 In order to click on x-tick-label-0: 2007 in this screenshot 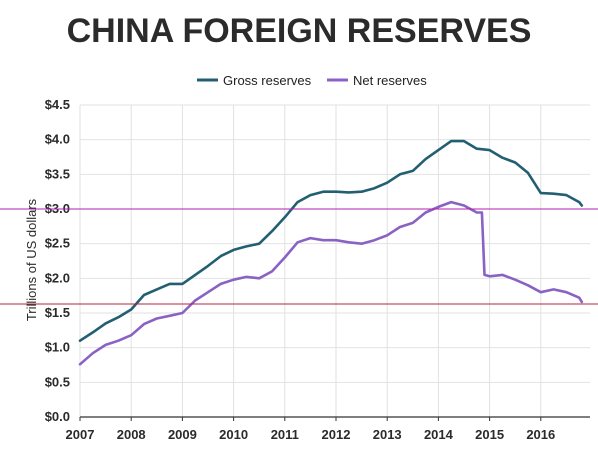, I will do `click(80, 434)`.